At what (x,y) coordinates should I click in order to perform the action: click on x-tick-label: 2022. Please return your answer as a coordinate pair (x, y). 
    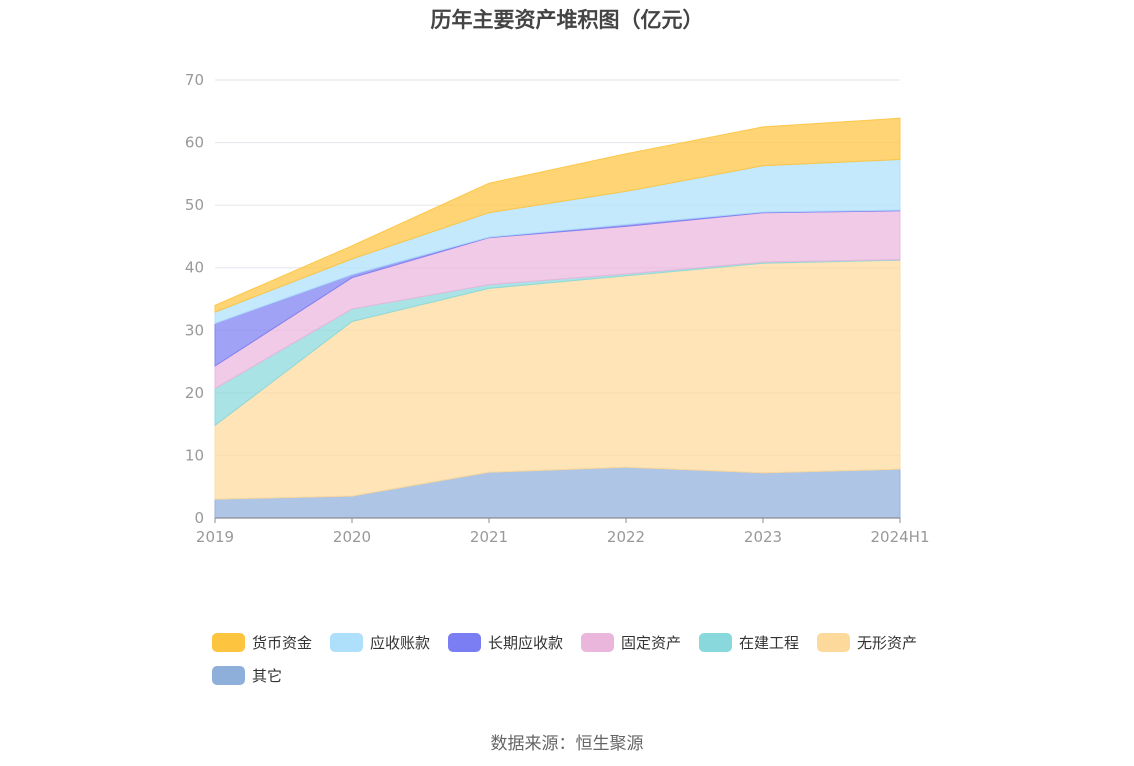
    Looking at the image, I should click on (626, 537).